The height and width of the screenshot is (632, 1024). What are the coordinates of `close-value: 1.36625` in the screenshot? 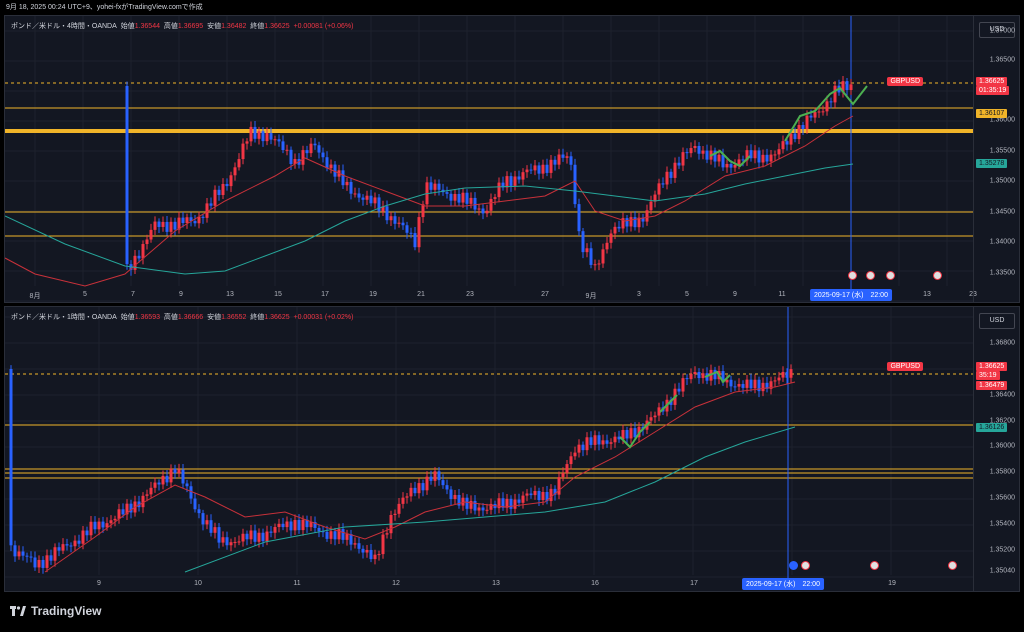 It's located at (277, 26).